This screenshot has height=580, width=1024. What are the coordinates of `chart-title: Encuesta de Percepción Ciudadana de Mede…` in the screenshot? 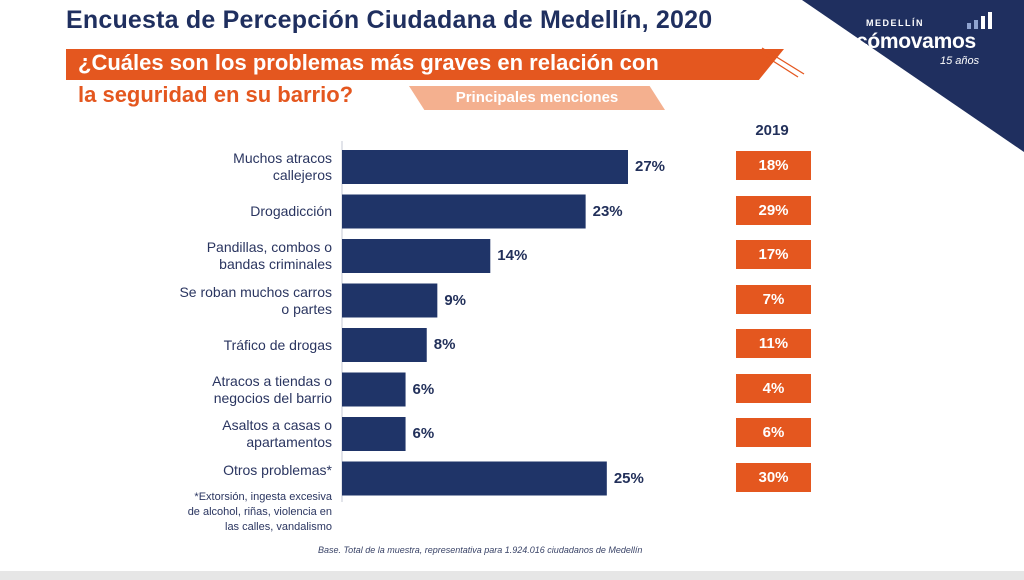 It's located at (389, 20).